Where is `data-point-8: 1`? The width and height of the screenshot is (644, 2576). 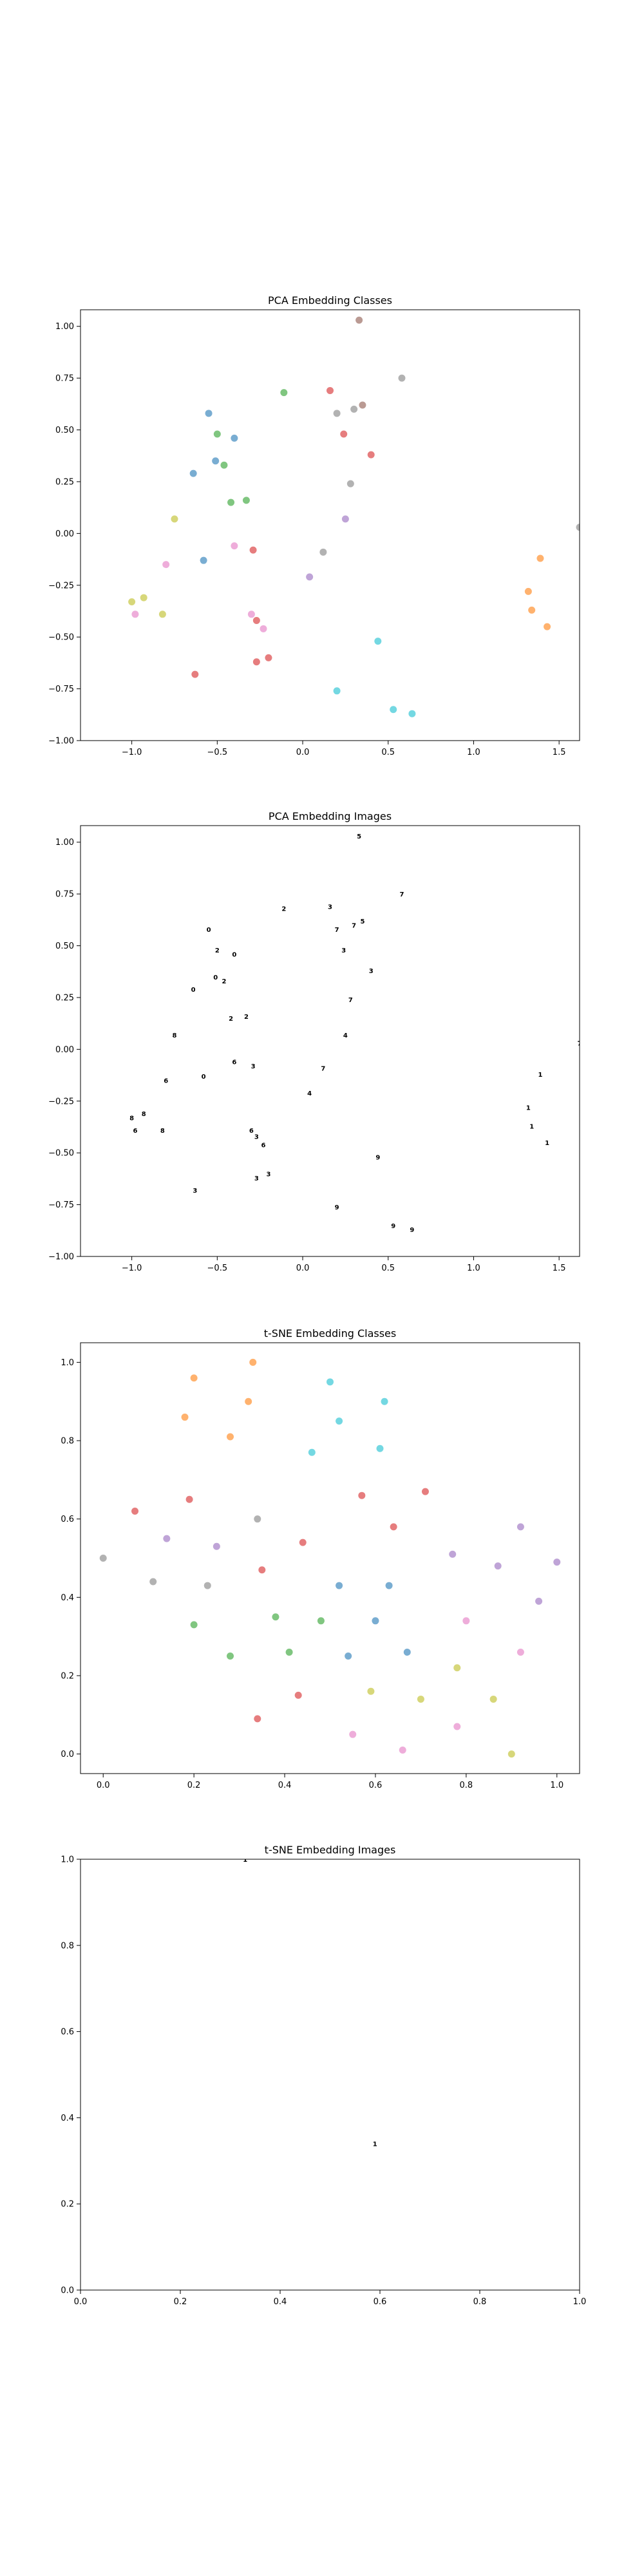
data-point-8: 1 is located at coordinates (547, 1143).